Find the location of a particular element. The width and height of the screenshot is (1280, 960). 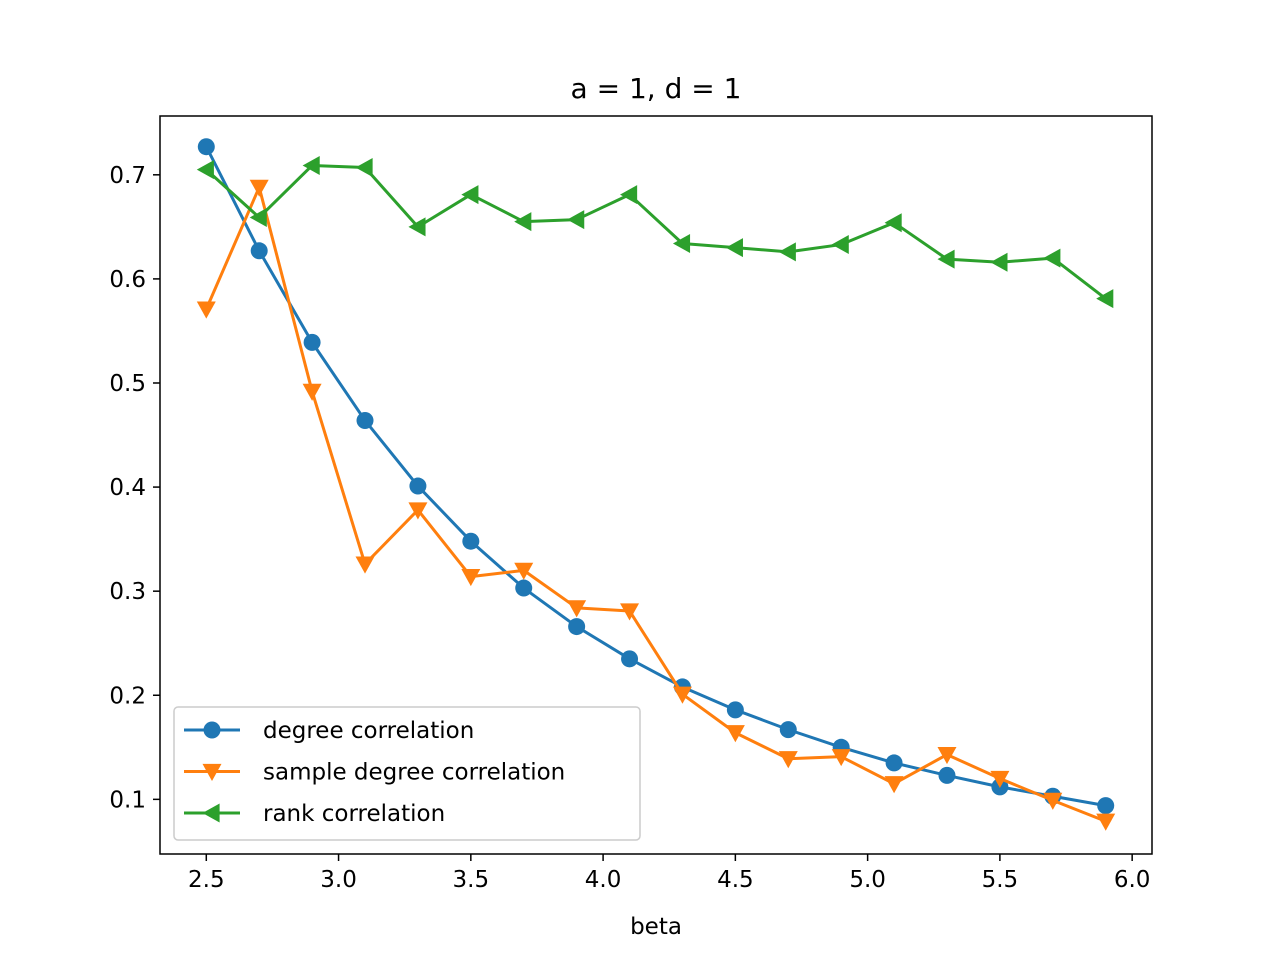

legend-entry: degree correlation is located at coordinates (329, 731).